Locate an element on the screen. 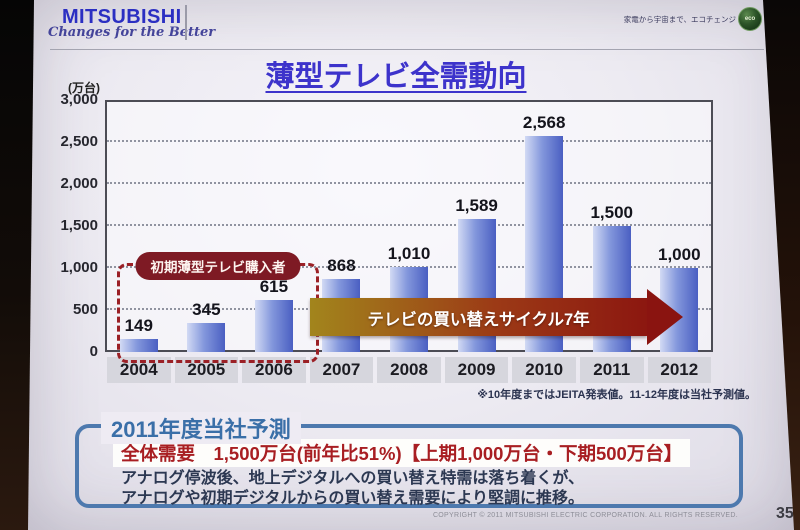 The height and width of the screenshot is (530, 800). forecast-box-title: 2011年度当社予測 is located at coordinates (201, 428).